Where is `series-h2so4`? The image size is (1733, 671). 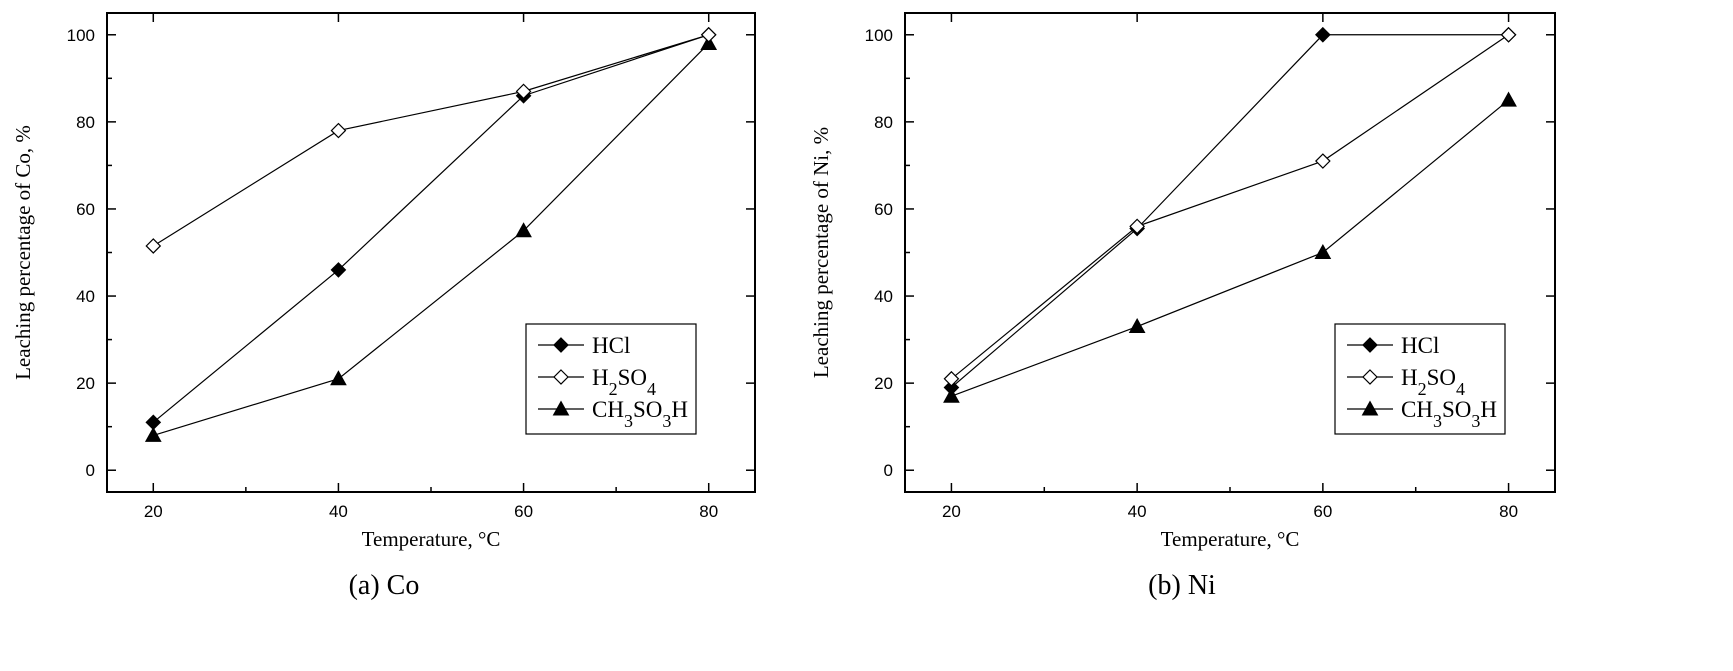
series-h2so4 is located at coordinates (431, 140).